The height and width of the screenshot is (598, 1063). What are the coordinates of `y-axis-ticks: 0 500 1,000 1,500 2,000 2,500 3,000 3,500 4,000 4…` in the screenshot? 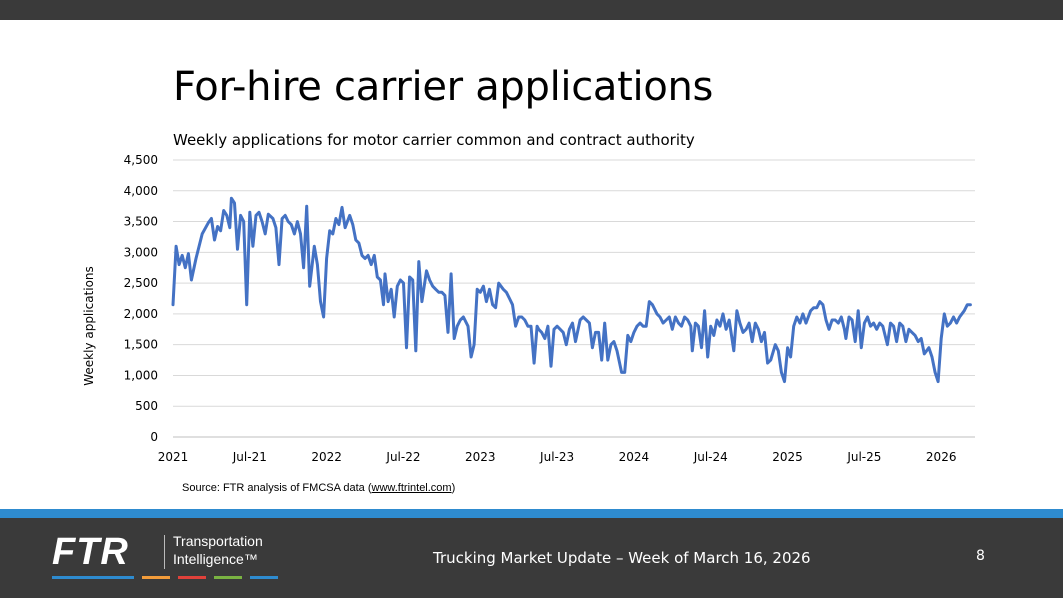 It's located at (141, 298).